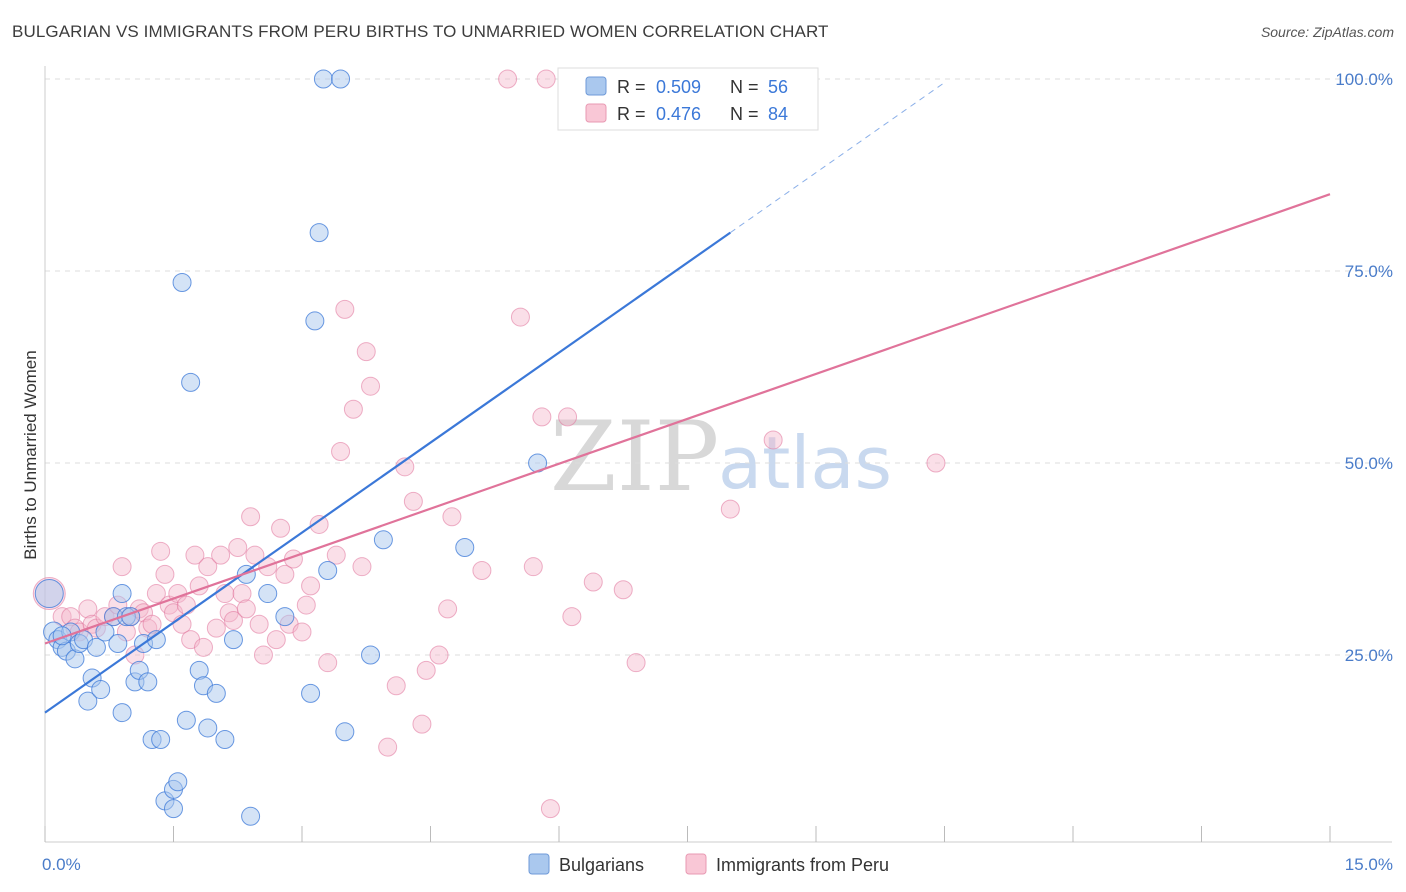 This screenshot has height=892, width=1406. What do you see at coordinates (596, 86) in the screenshot?
I see `legend-swatch-blue` at bounding box center [596, 86].